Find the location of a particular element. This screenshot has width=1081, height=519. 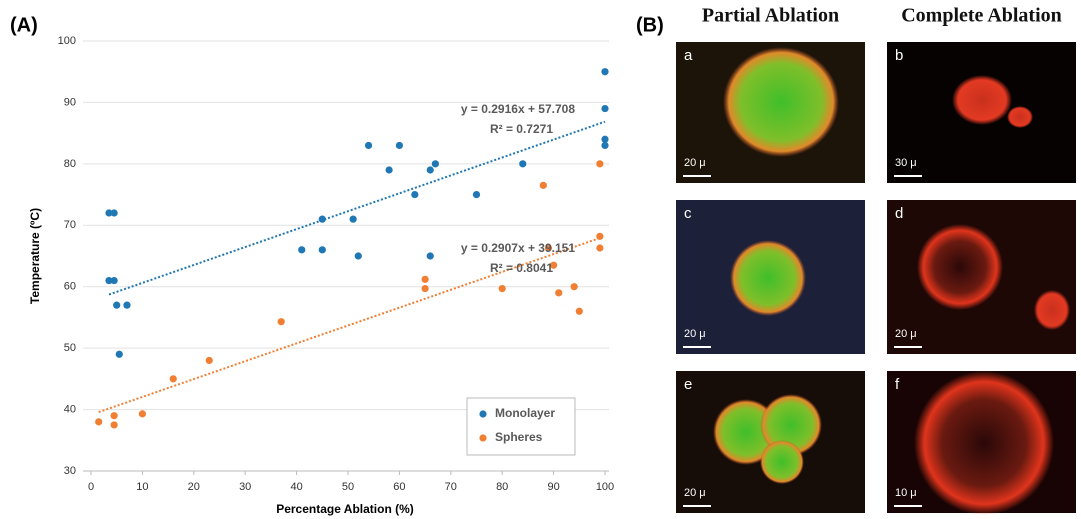

x-tick-label: 0 is located at coordinates (91, 487).